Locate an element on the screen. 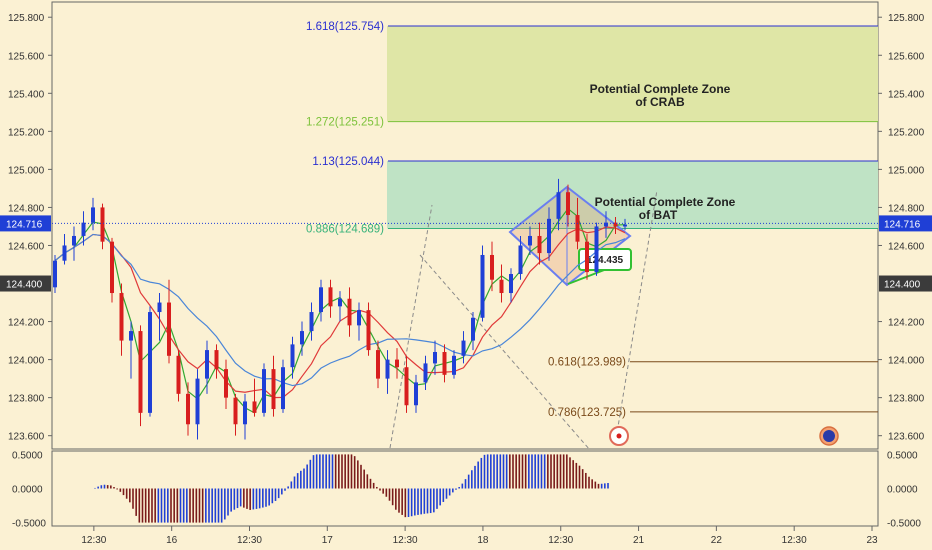 The width and height of the screenshot is (932, 550). price-tag-left-current-label: 124.716 is located at coordinates (24, 224).